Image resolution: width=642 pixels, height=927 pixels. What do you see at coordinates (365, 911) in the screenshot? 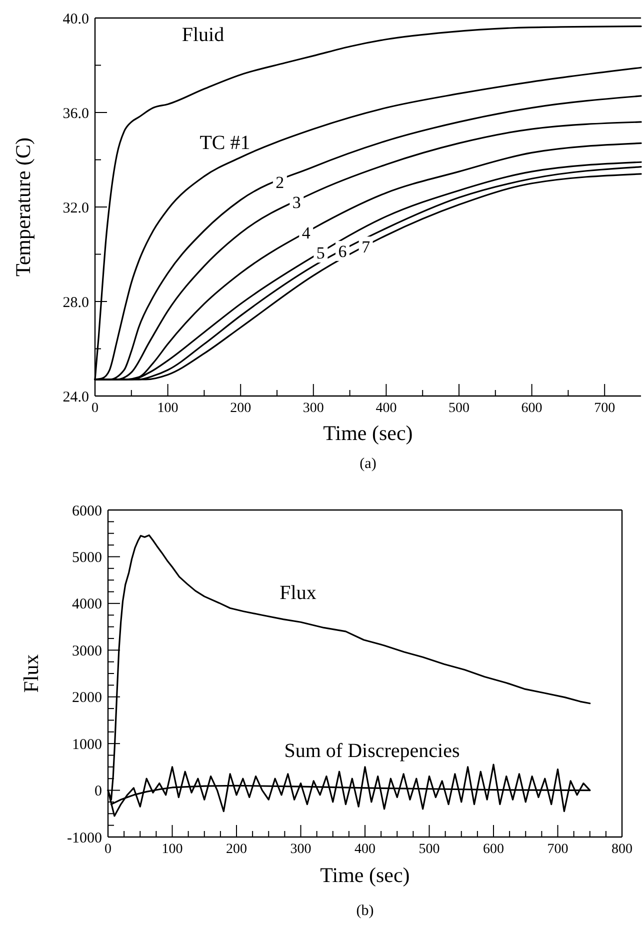
I see `text: (b)` at bounding box center [365, 911].